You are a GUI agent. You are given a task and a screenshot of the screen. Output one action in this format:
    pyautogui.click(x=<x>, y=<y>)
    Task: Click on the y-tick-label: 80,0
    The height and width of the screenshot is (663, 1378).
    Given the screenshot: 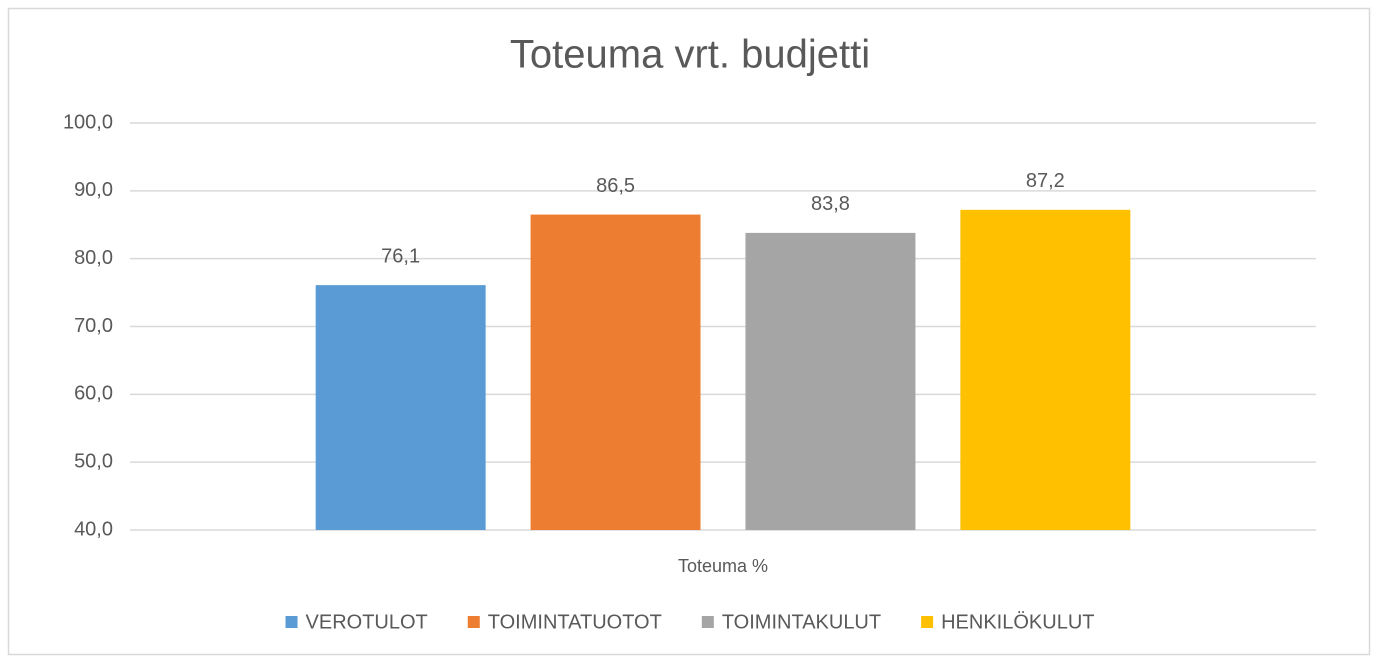 What is the action you would take?
    pyautogui.click(x=93, y=258)
    